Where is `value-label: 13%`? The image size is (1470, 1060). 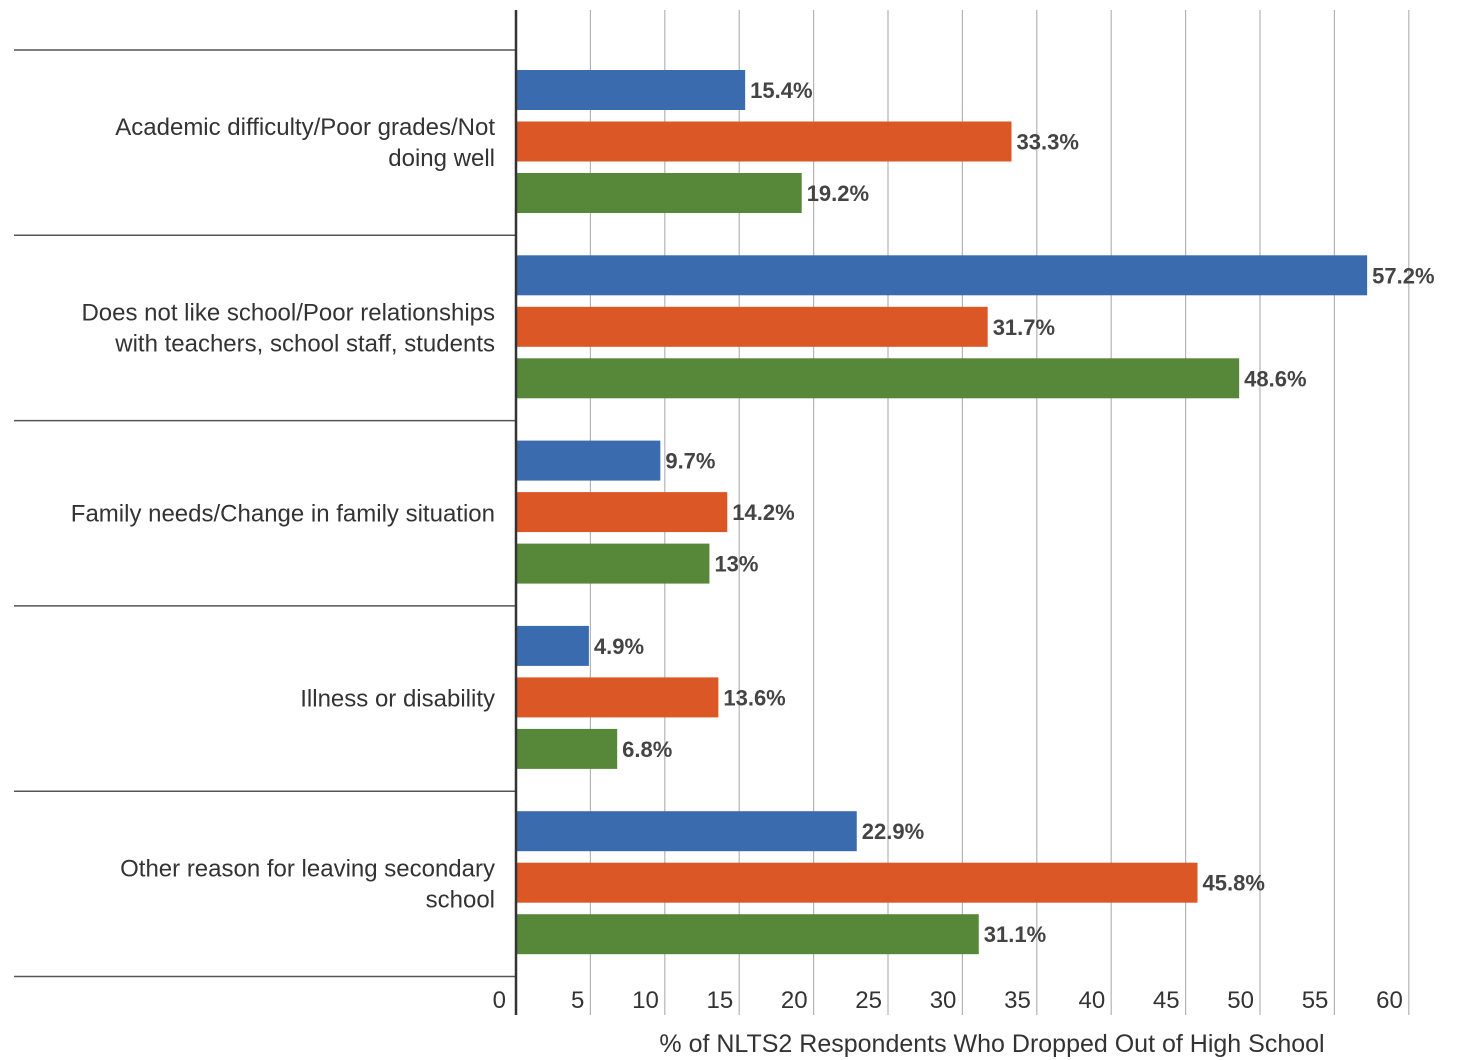 value-label: 13% is located at coordinates (736, 564).